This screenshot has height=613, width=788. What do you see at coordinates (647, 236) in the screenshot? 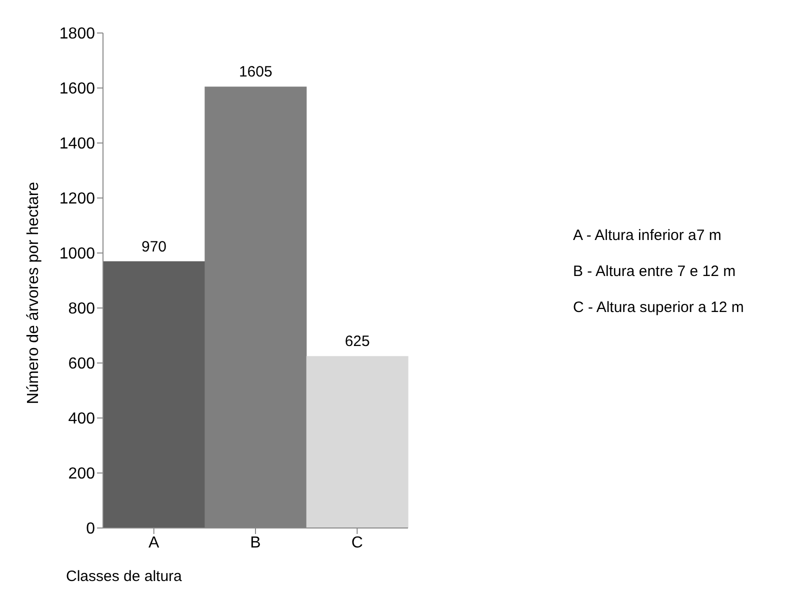
I see `text: A - Altura inferior a7 m` at bounding box center [647, 236].